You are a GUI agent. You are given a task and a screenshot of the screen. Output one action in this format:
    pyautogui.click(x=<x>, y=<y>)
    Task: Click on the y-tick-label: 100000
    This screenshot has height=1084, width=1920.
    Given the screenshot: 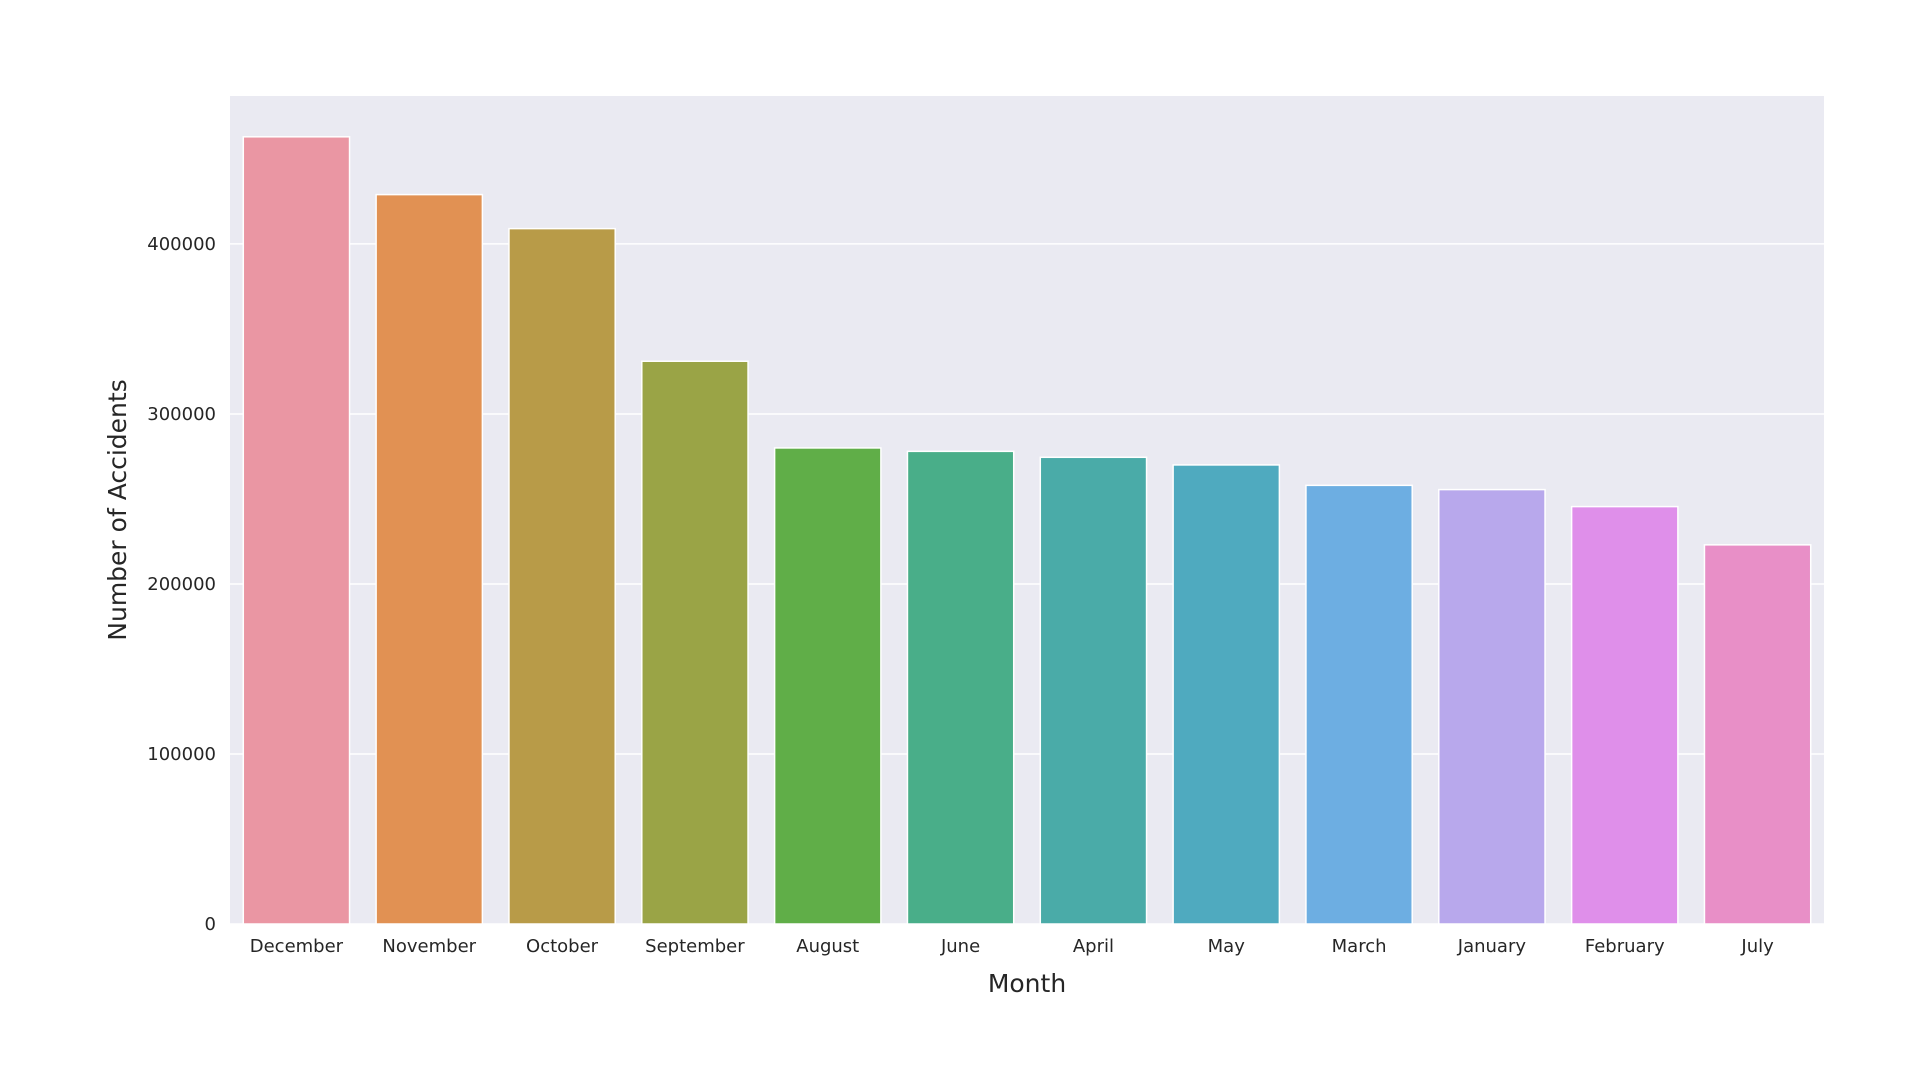 What is the action you would take?
    pyautogui.click(x=181, y=754)
    